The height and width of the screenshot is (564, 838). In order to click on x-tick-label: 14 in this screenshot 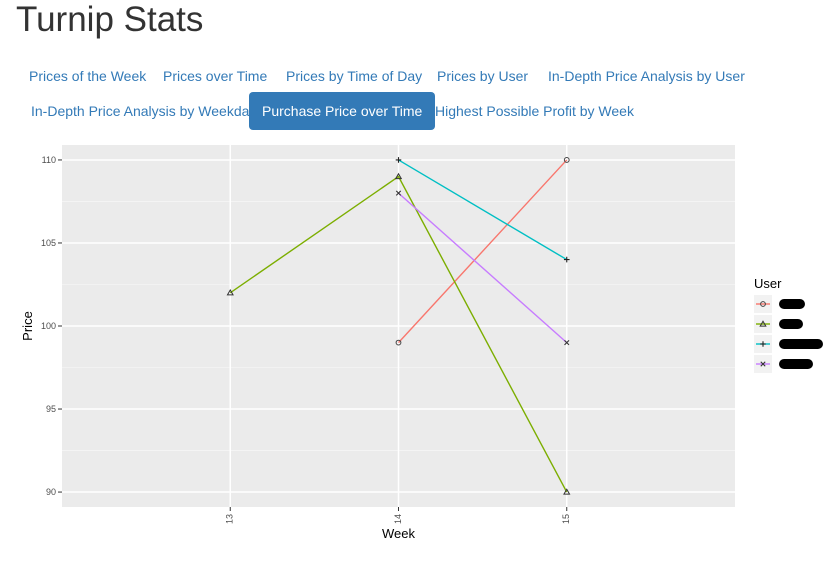, I will do `click(398, 519)`.